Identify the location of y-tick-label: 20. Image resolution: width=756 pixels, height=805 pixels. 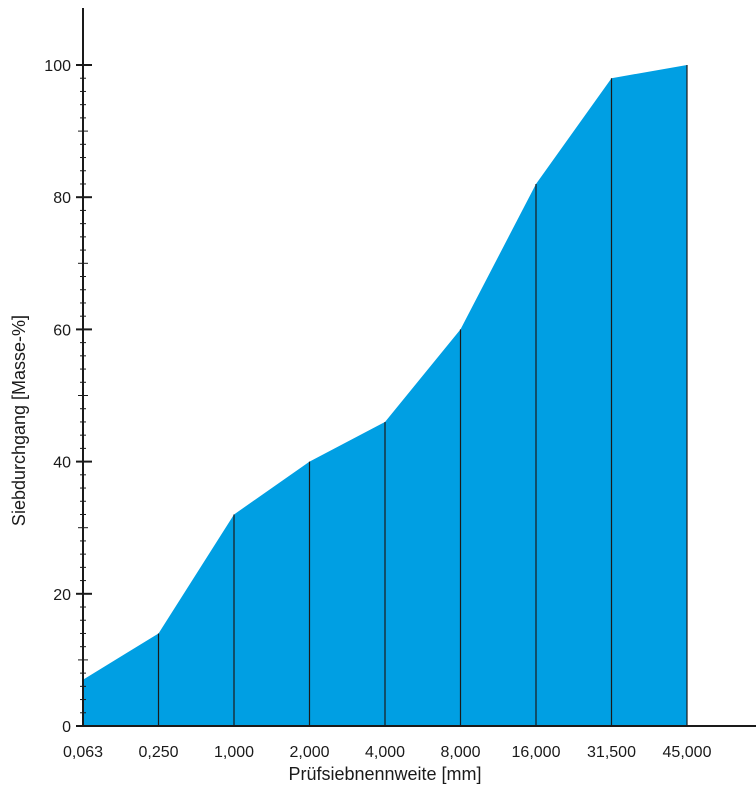
(62, 595).